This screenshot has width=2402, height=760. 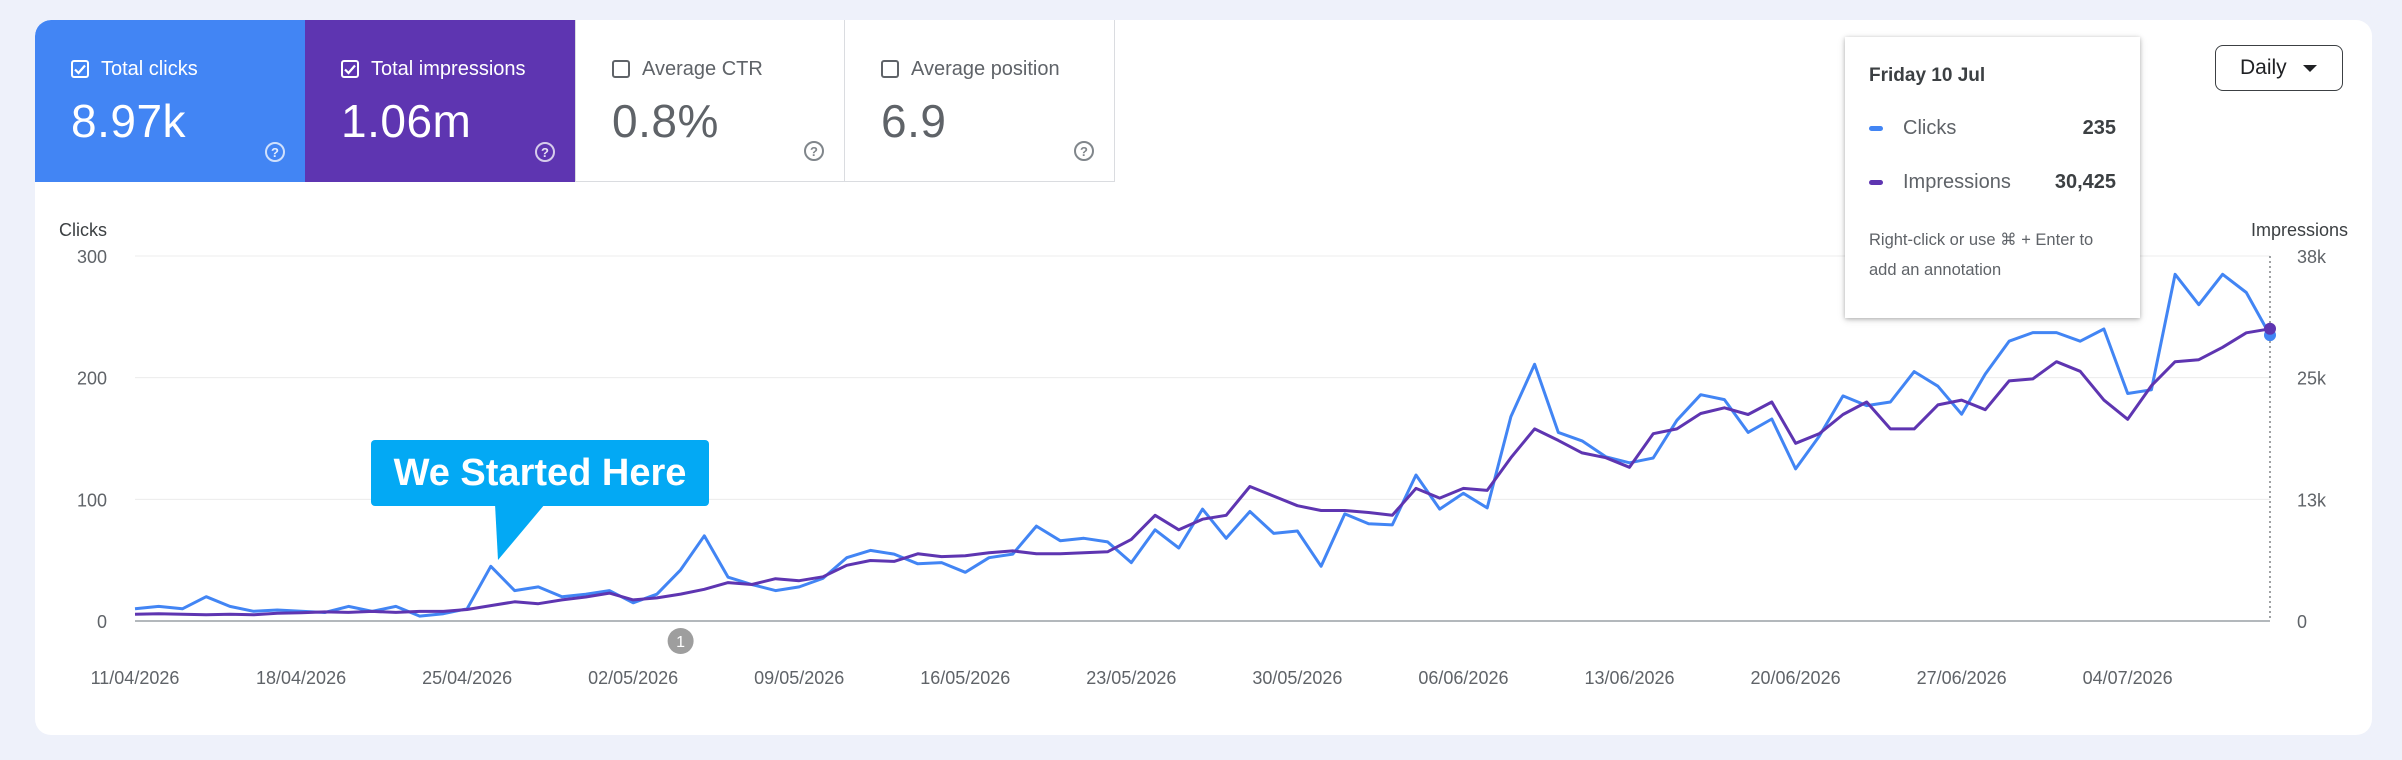 What do you see at coordinates (1927, 75) in the screenshot?
I see `tooltip-date: Friday 10 Jul` at bounding box center [1927, 75].